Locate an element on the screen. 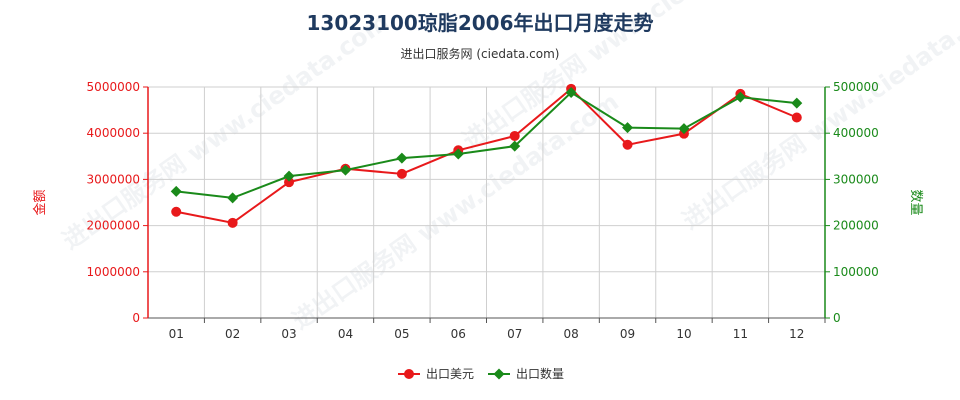 The width and height of the screenshot is (960, 400). x-tick-label: 02 is located at coordinates (232, 334).